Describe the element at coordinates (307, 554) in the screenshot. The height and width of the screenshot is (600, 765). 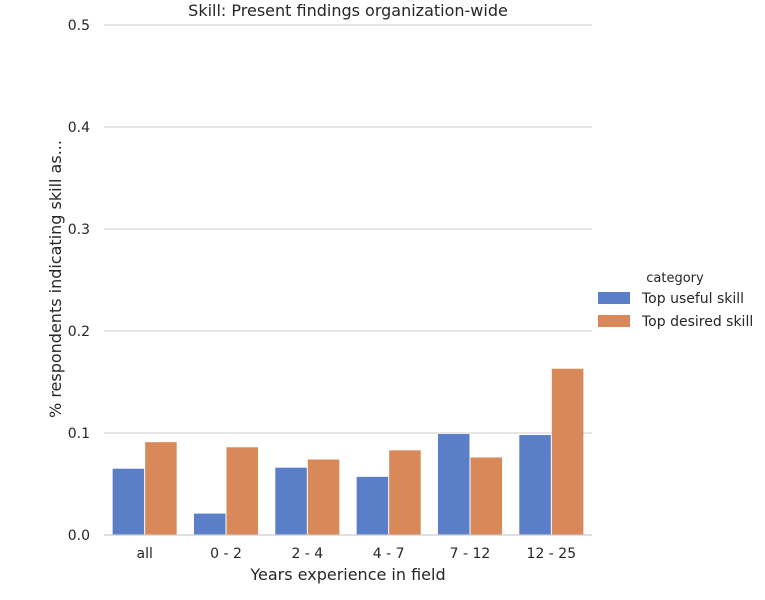
I see `x-tick-label: 2 - 4` at that location.